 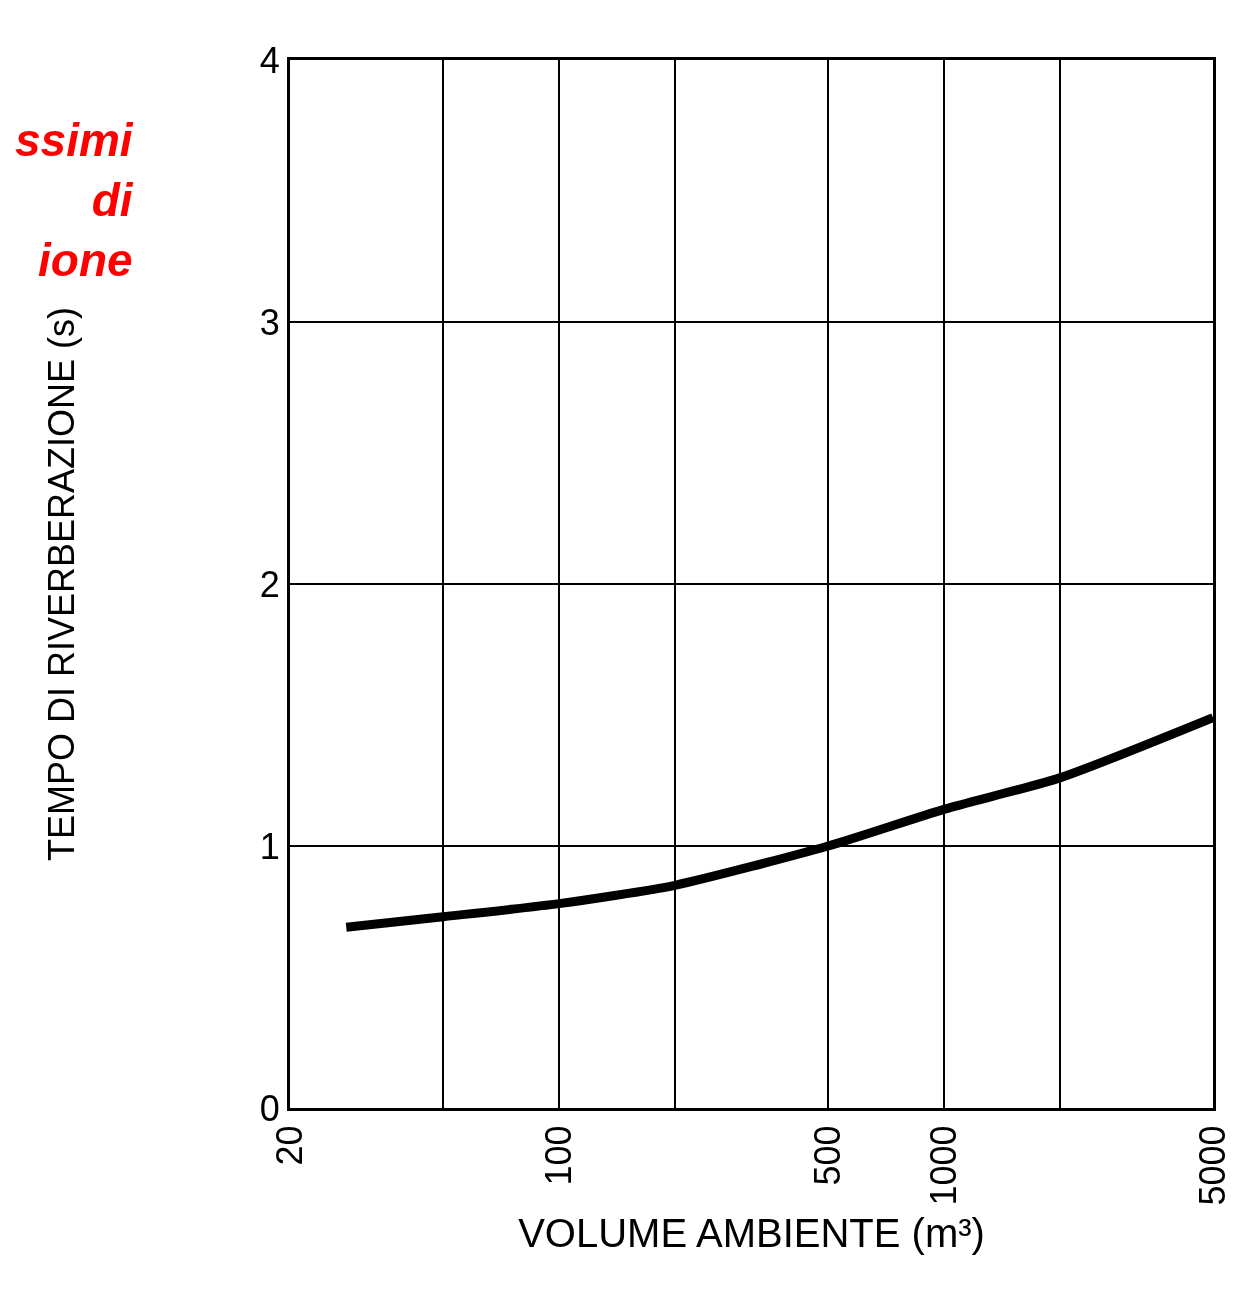 What do you see at coordinates (751, 1232) in the screenshot?
I see `x-axis-title: VOLUME AMBIENTE (m³)` at bounding box center [751, 1232].